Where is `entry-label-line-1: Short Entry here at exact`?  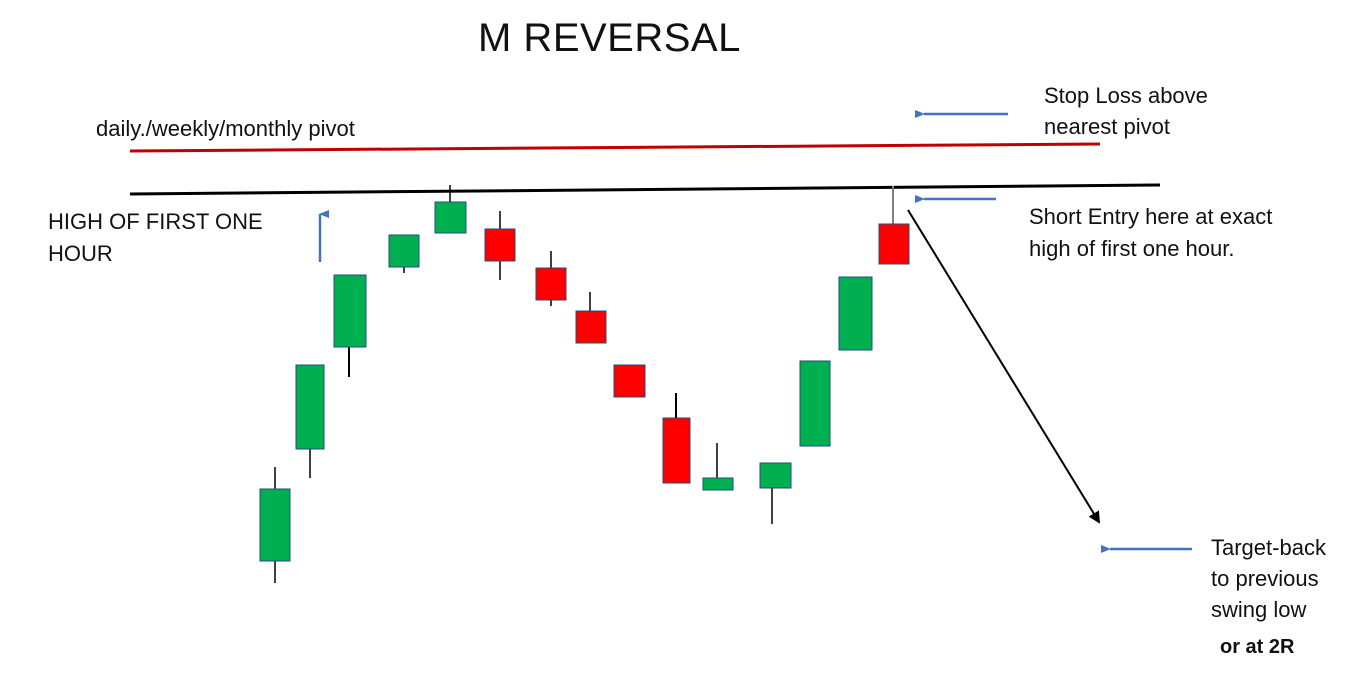
entry-label-line-1: Short Entry here at exact is located at coordinates (1151, 216).